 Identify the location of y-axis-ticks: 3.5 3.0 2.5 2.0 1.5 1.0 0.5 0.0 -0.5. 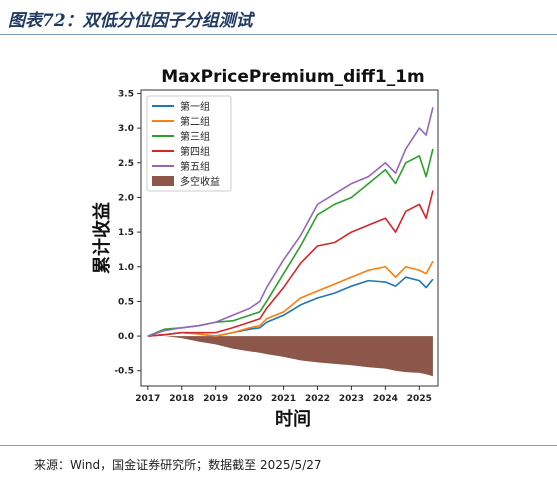
(127, 233).